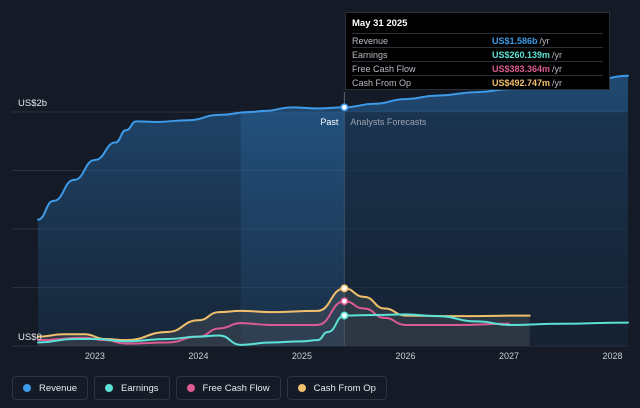 The width and height of the screenshot is (640, 408). Describe the element at coordinates (198, 356) in the screenshot. I see `x-tick-label: 2024` at that location.